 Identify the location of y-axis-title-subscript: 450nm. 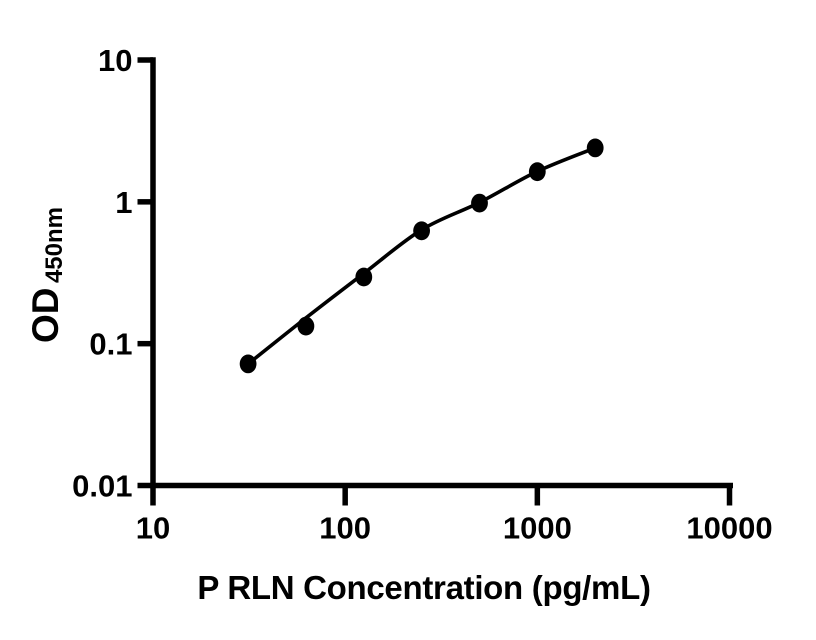
(54, 245).